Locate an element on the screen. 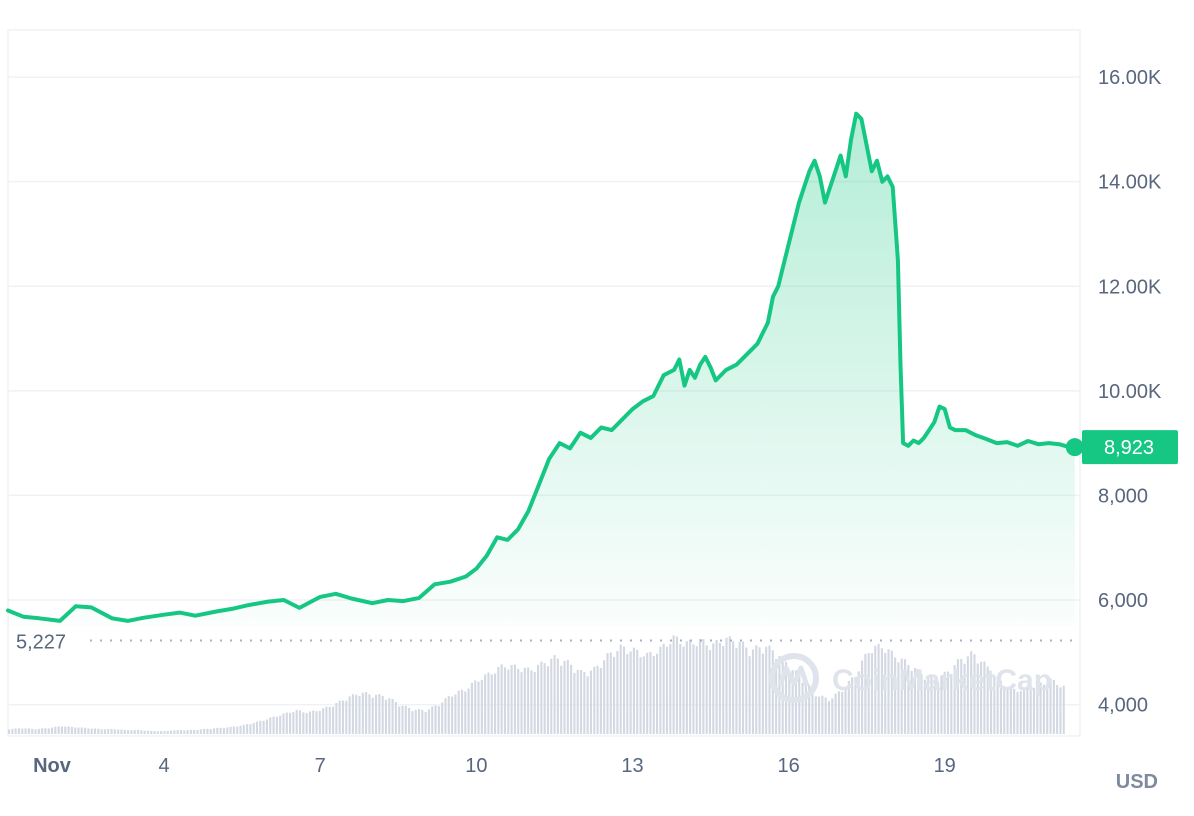 The width and height of the screenshot is (1194, 816). y-tick-label: 12.00K is located at coordinates (1130, 287).